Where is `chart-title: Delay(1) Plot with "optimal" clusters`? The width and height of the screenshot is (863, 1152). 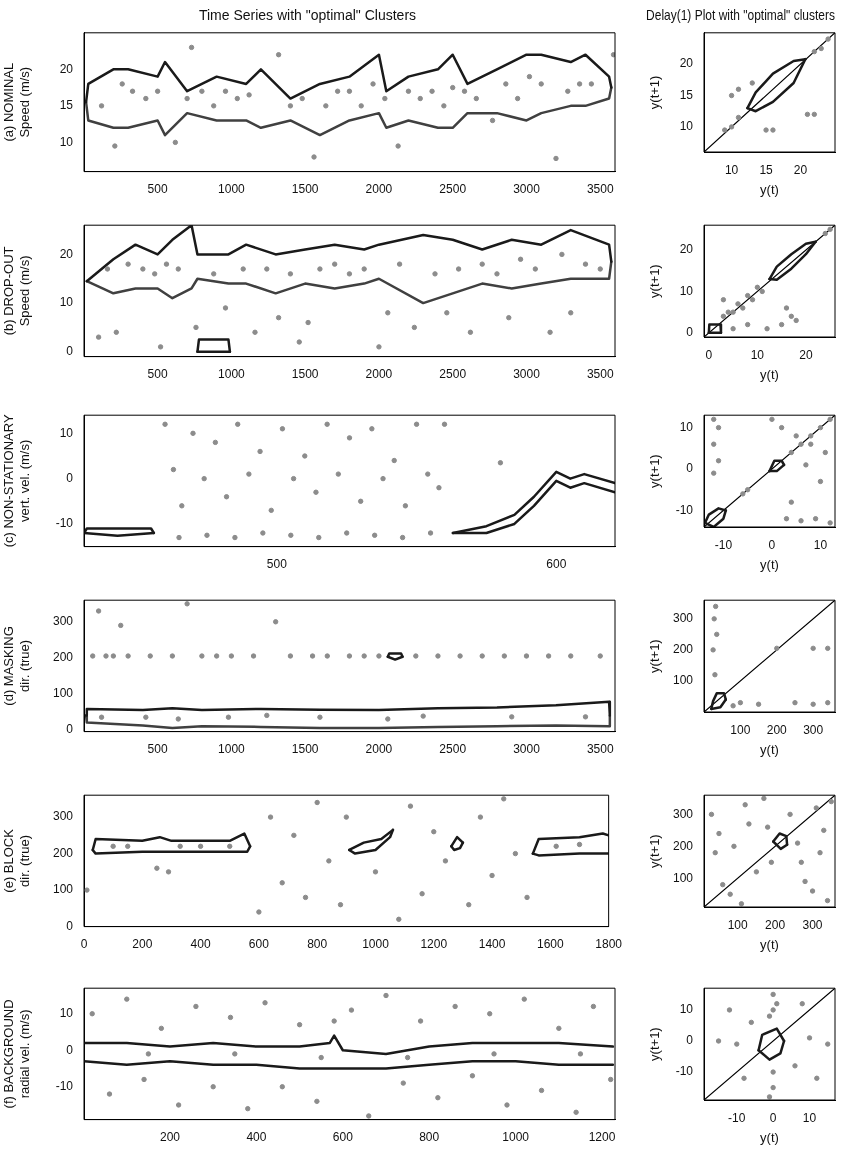 chart-title: Delay(1) Plot with "optimal" clusters is located at coordinates (741, 15).